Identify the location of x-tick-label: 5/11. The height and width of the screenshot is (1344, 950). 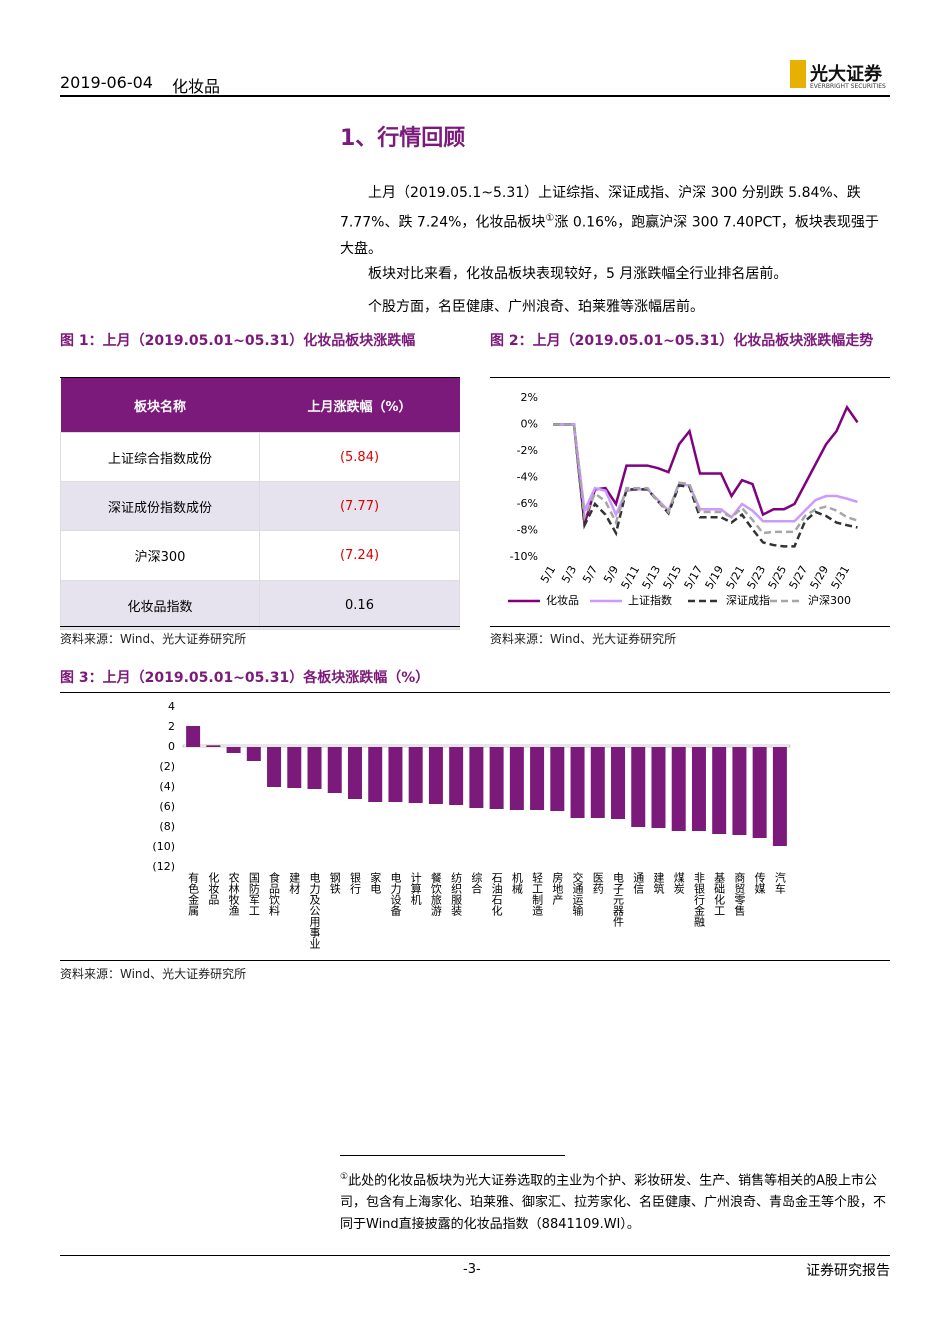
(631, 578).